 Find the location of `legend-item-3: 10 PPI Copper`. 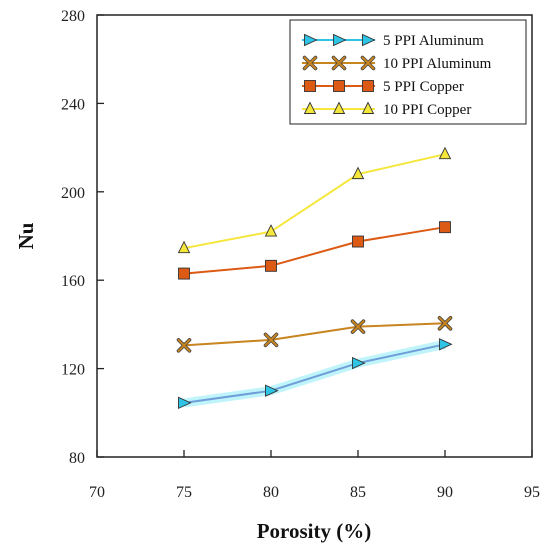

legend-item-3: 10 PPI Copper is located at coordinates (386, 109).